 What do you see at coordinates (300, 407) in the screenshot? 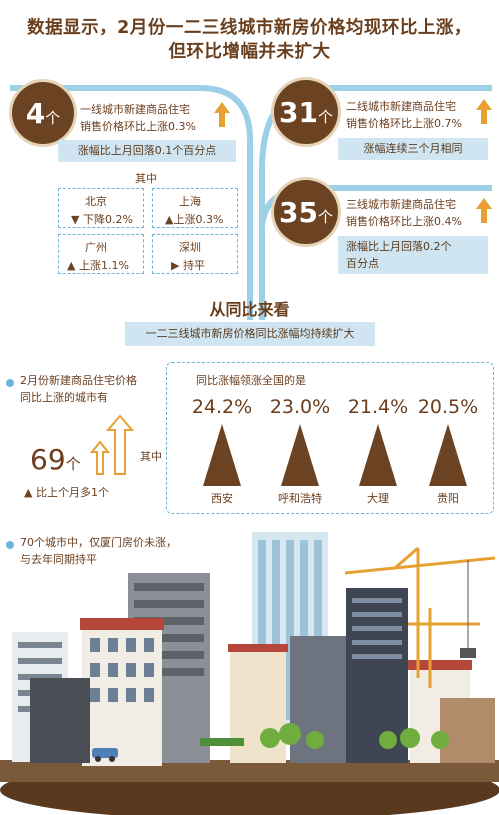
I see `leader-pct: 23.0%` at bounding box center [300, 407].